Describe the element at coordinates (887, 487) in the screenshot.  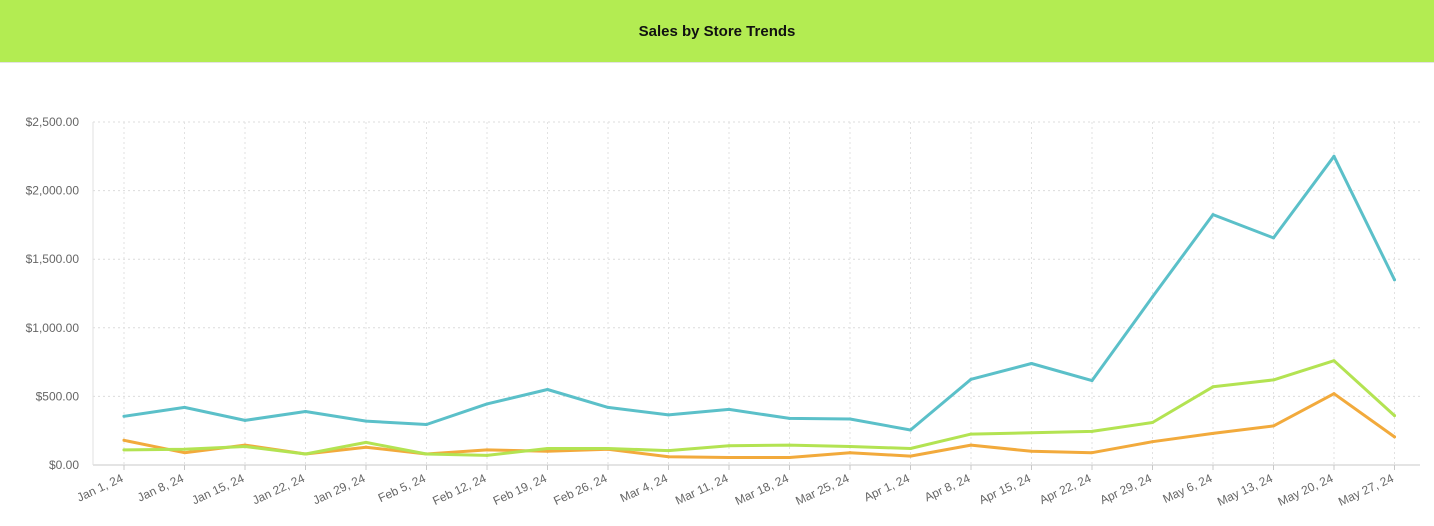
I see `x-tick-label: Apr 1, 24` at that location.